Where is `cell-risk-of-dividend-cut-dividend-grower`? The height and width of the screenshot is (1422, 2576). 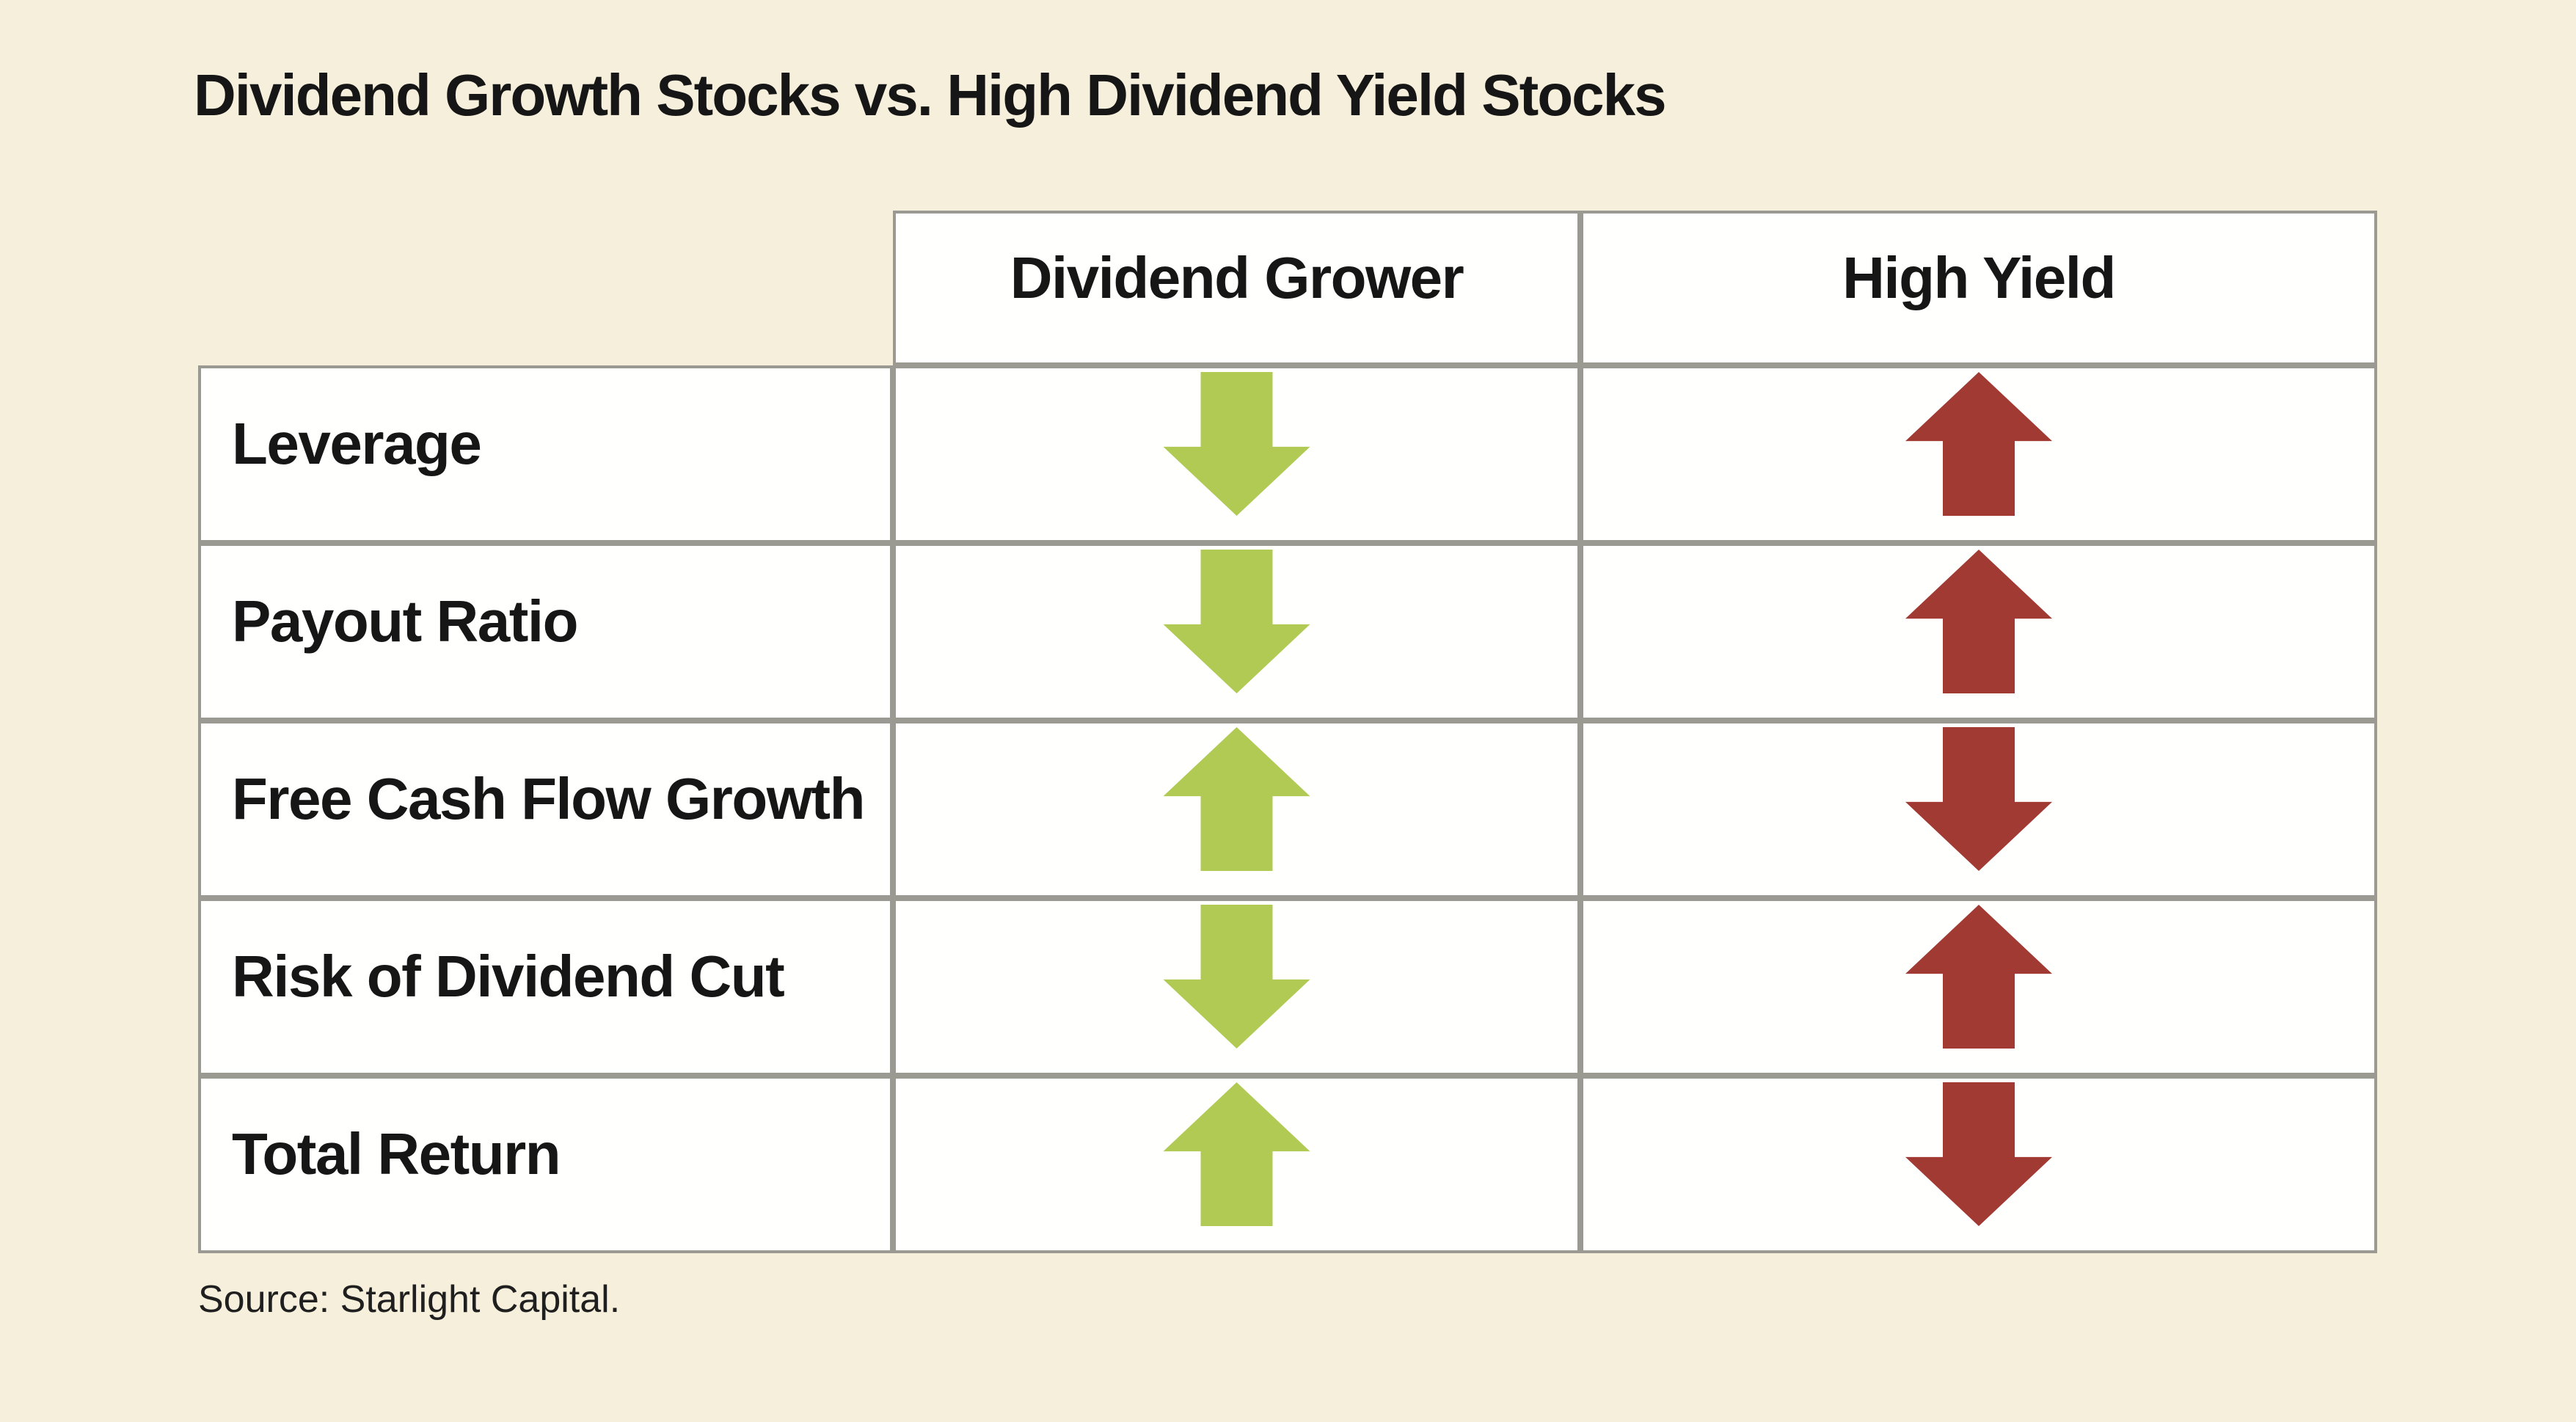
cell-risk-of-dividend-cut-dividend-grower is located at coordinates (1237, 987).